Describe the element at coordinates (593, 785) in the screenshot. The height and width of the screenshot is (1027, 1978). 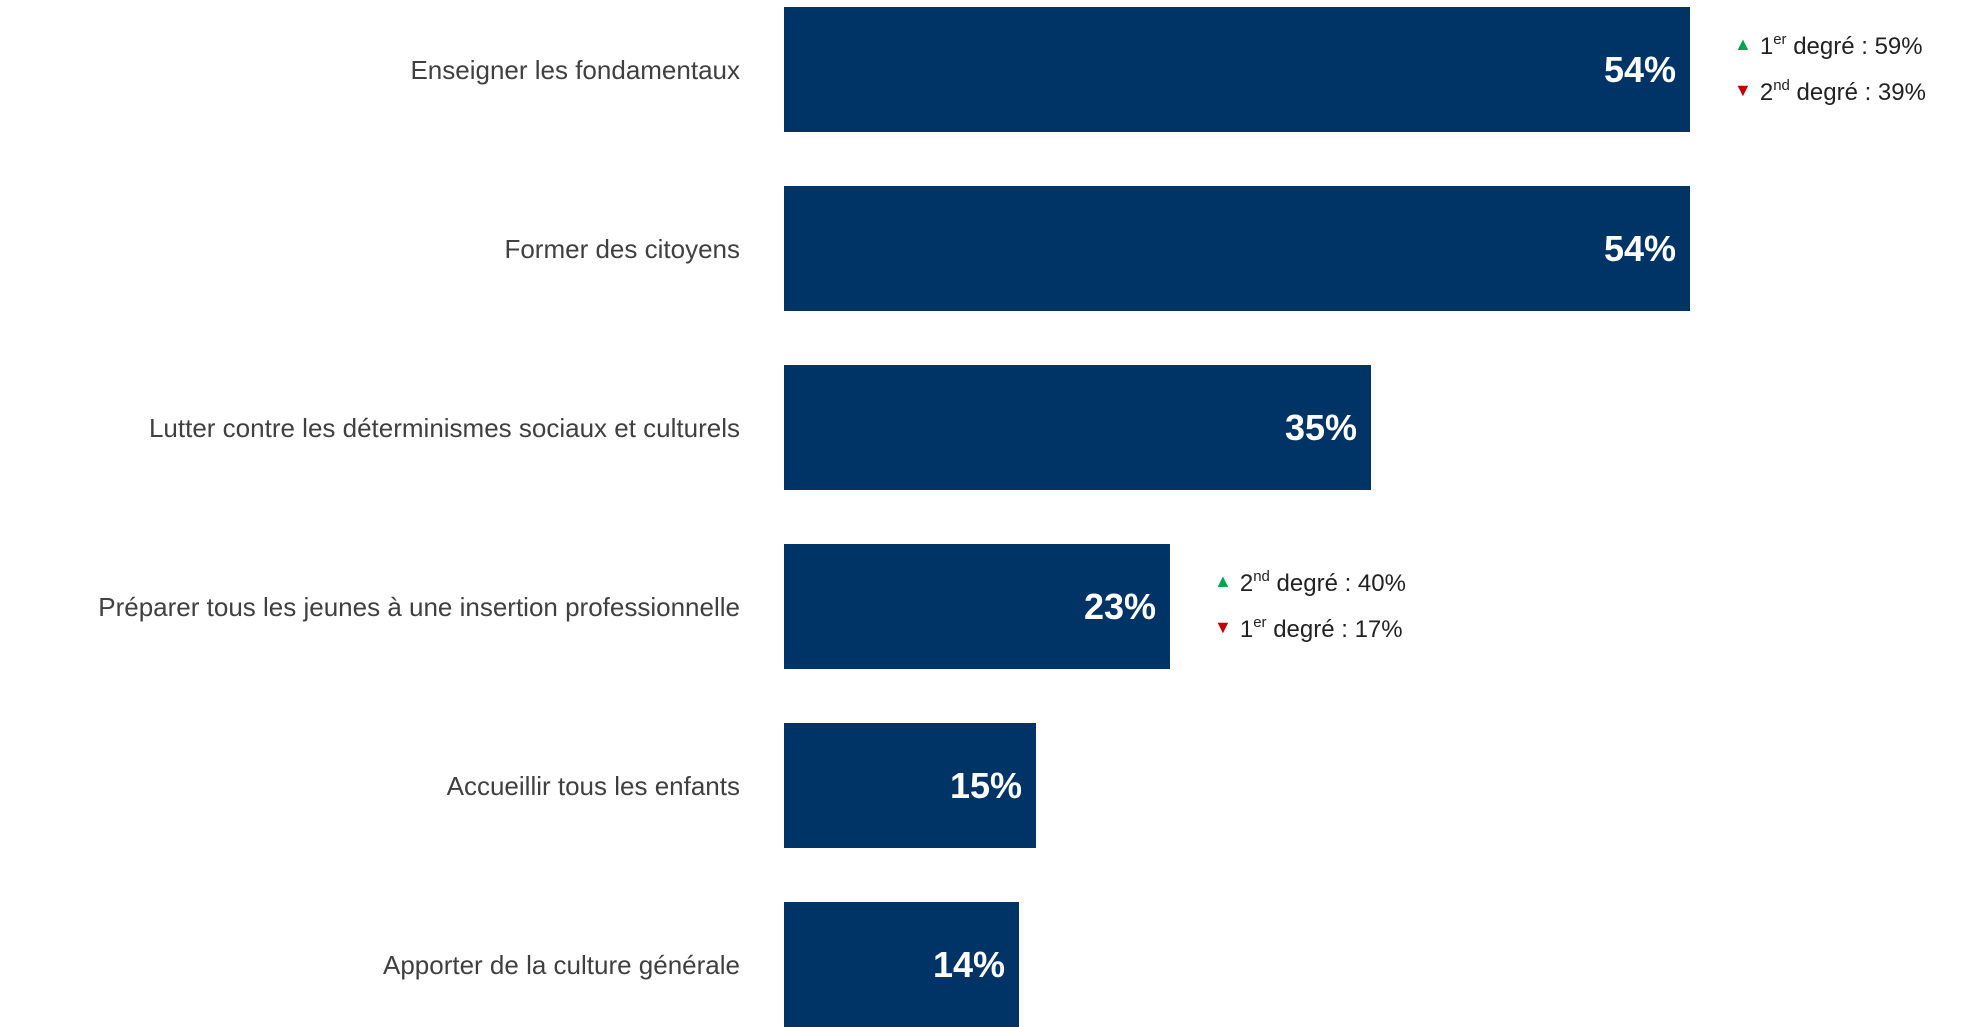
I see `category-label: Accueillir tous les enfants` at that location.